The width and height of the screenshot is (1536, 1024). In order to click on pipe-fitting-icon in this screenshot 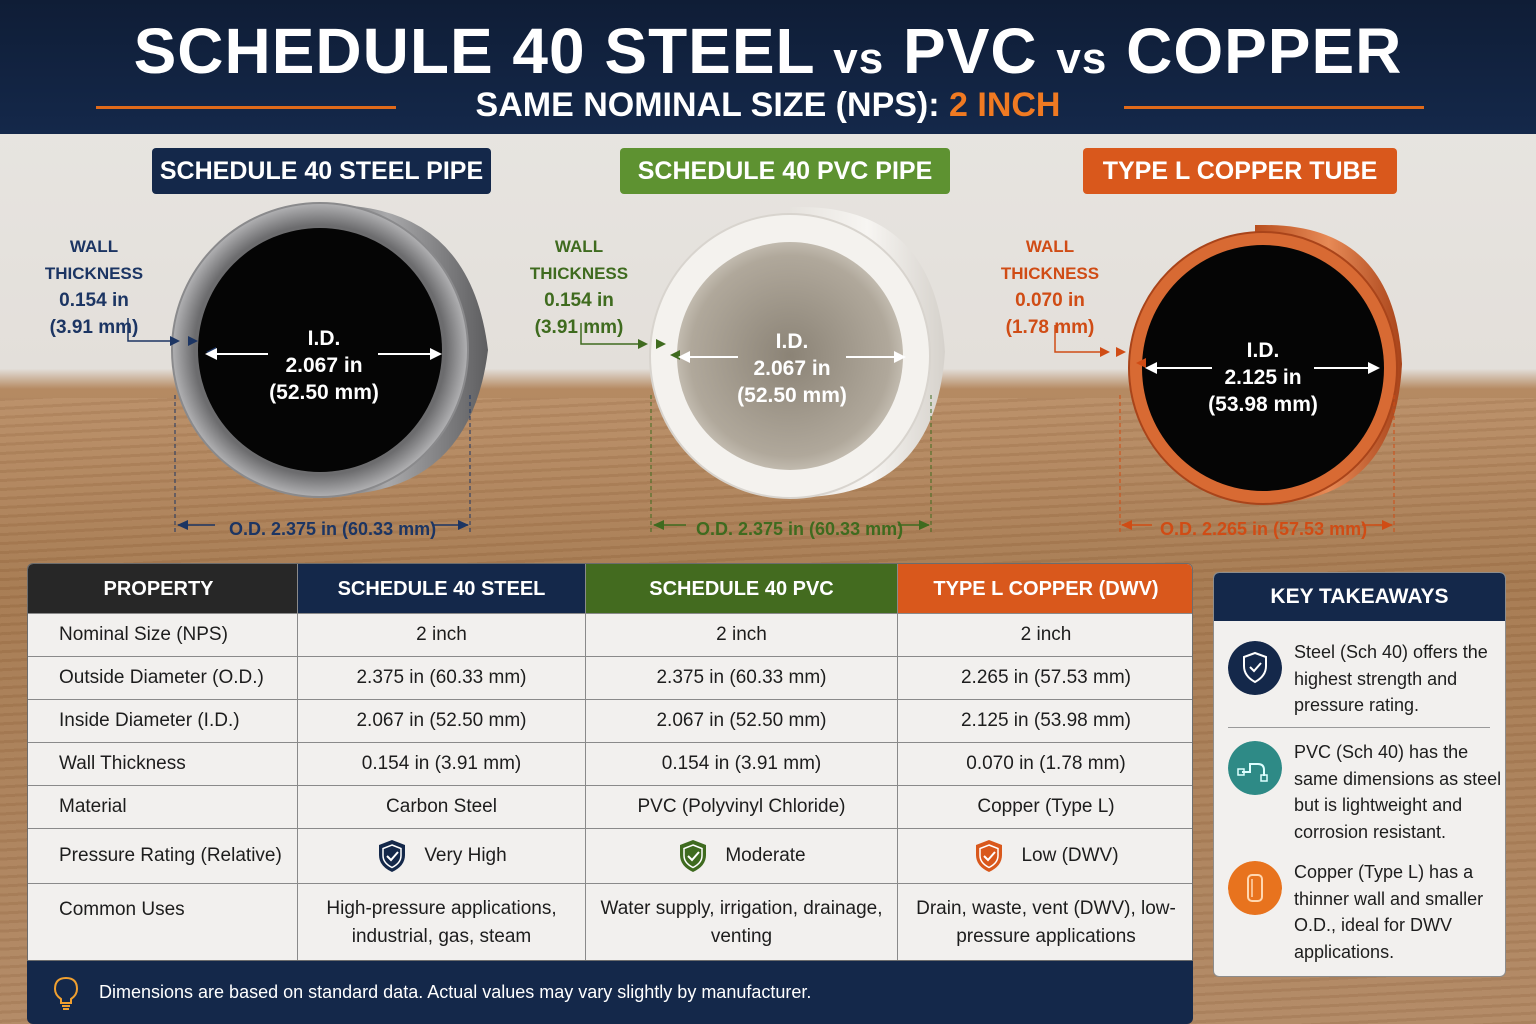, I will do `click(1255, 768)`.